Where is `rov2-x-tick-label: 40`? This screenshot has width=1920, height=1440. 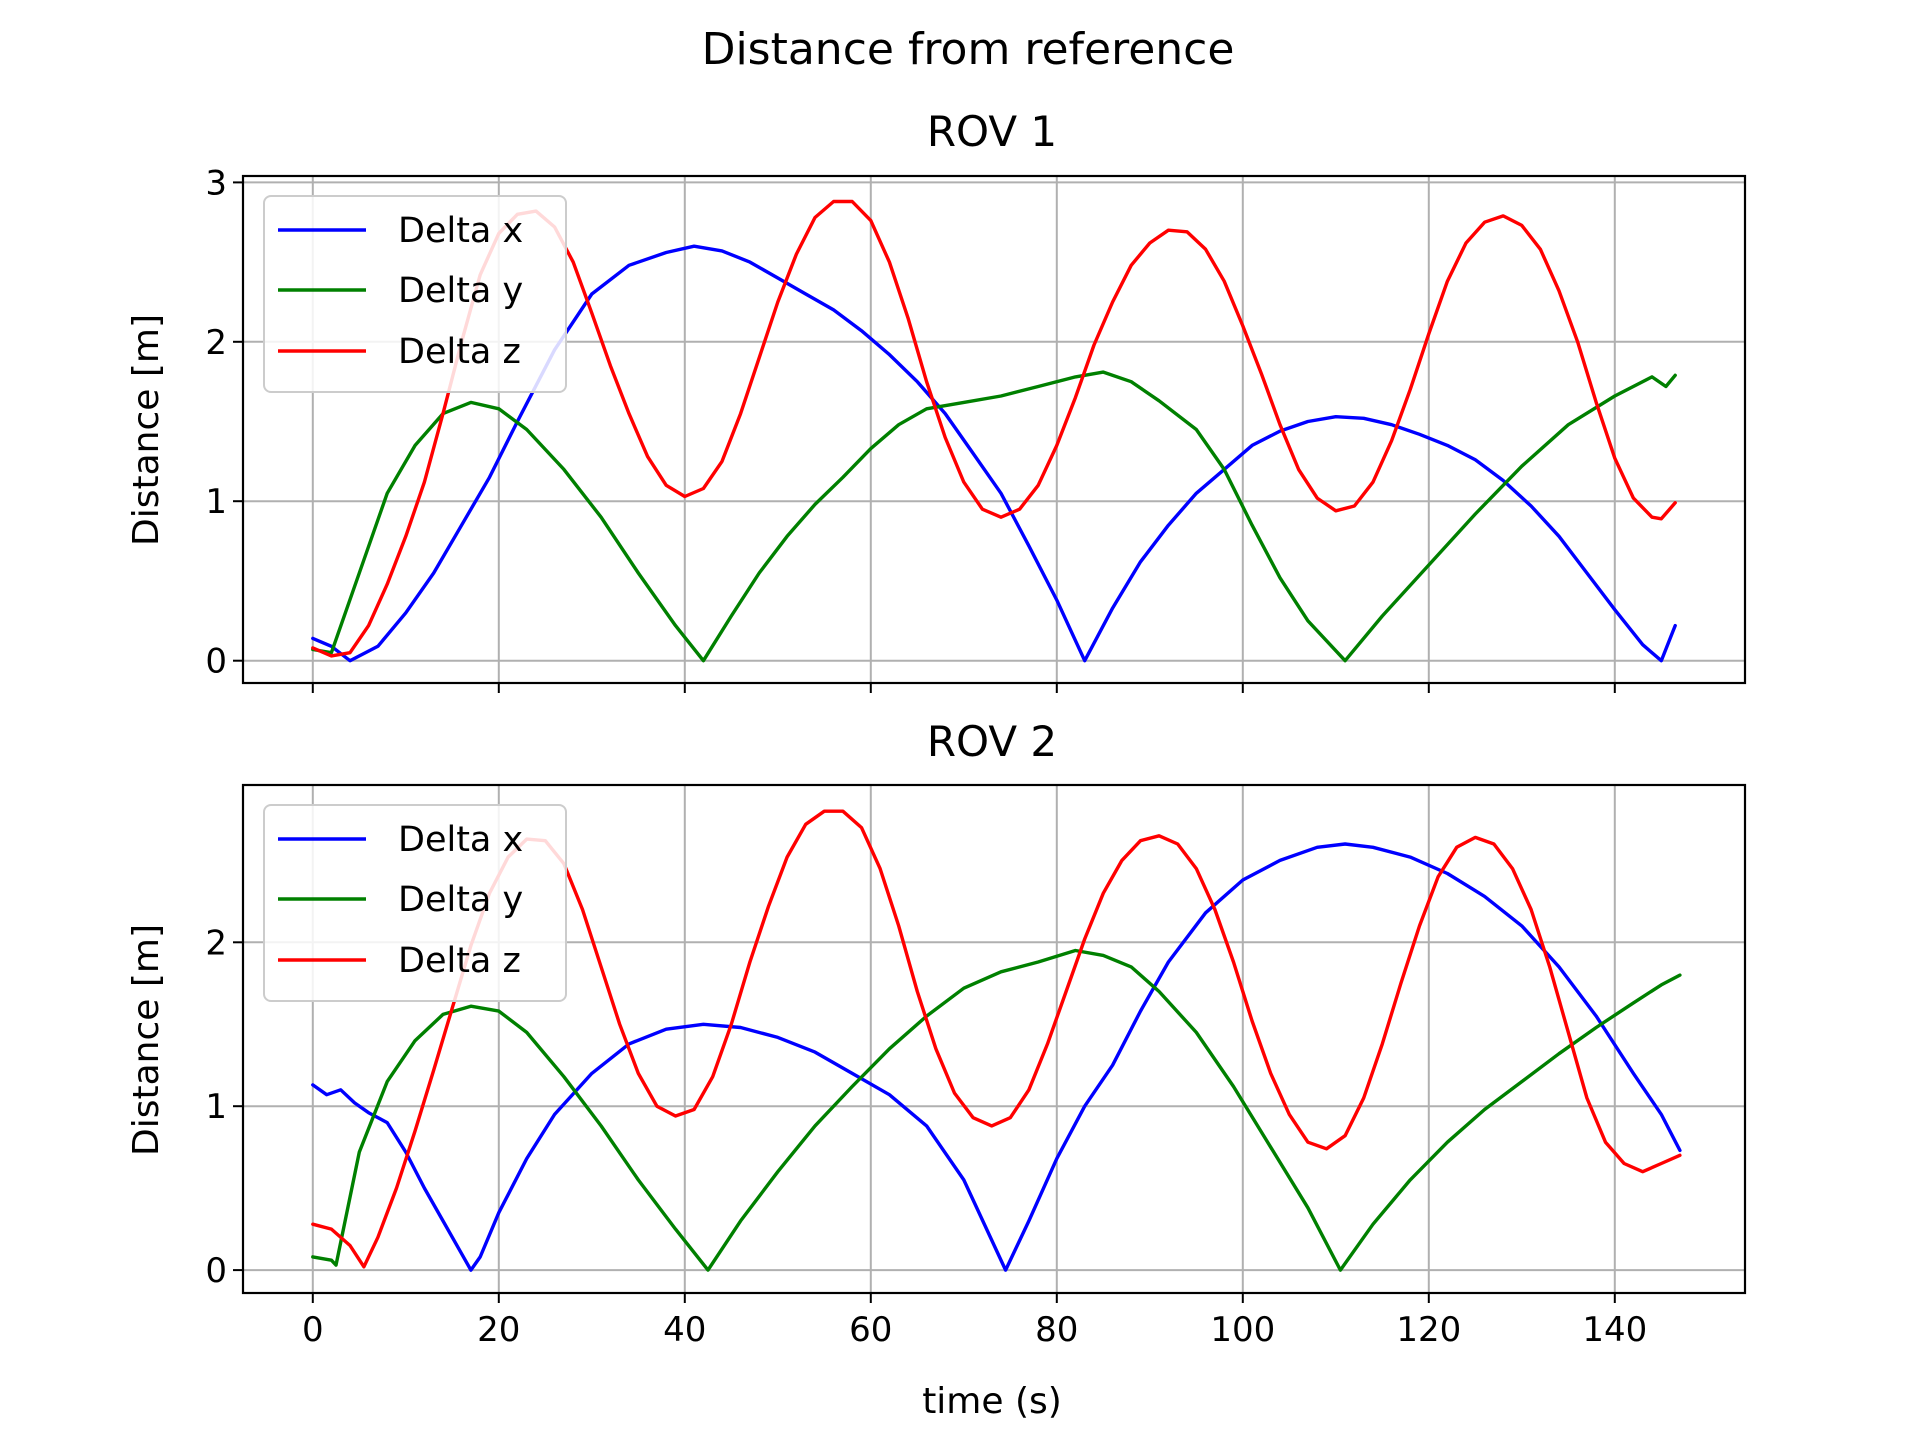 rov2-x-tick-label: 40 is located at coordinates (684, 1330).